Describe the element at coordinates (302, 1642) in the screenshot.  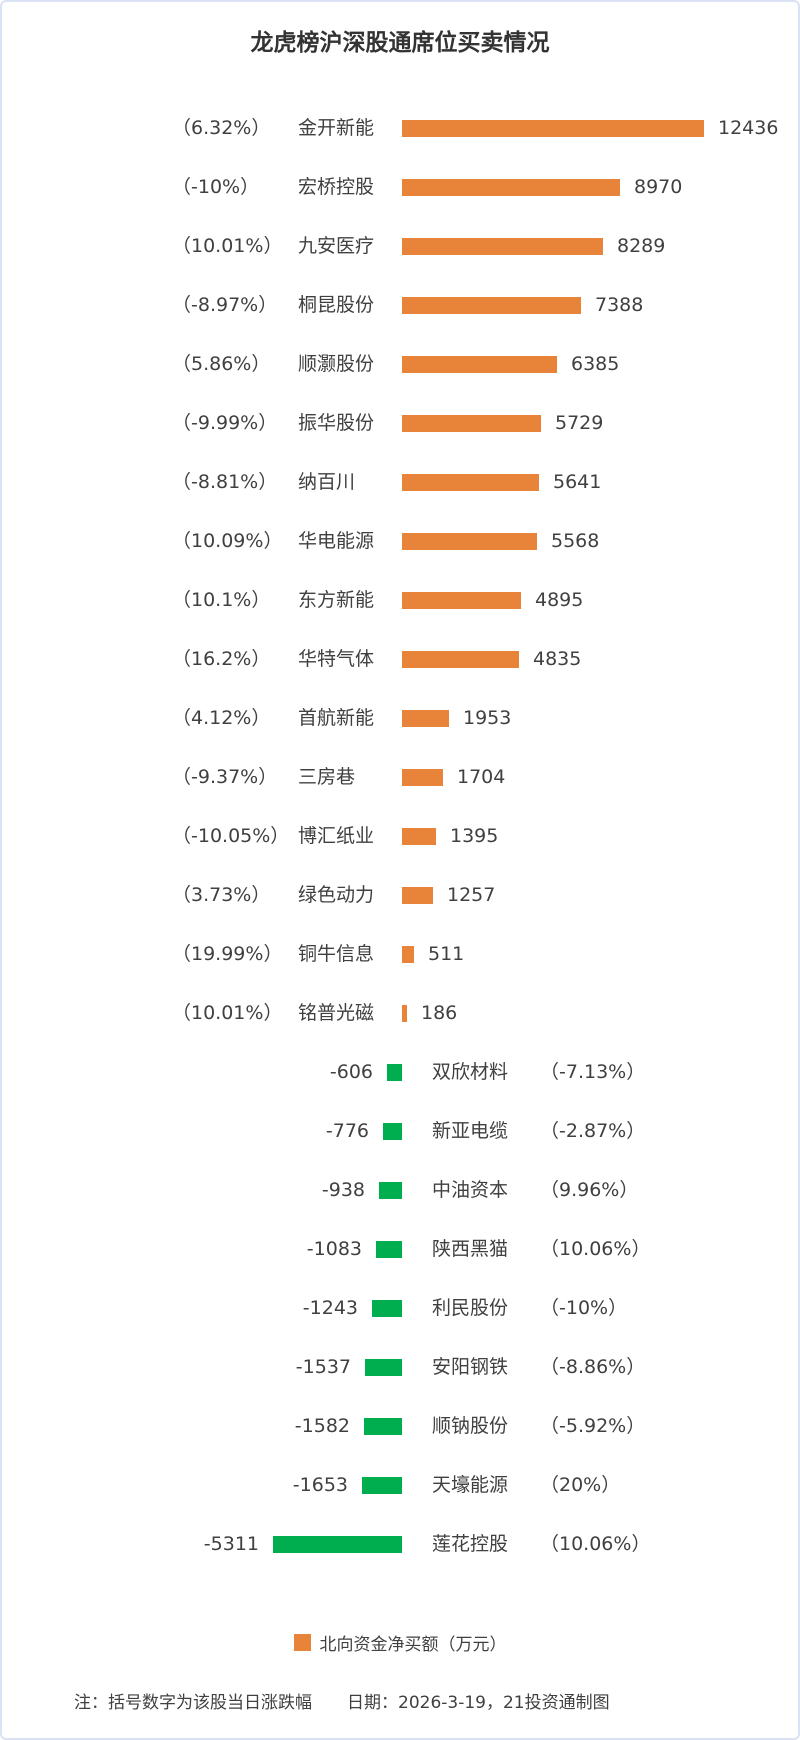
I see `legend-swatch-icon` at that location.